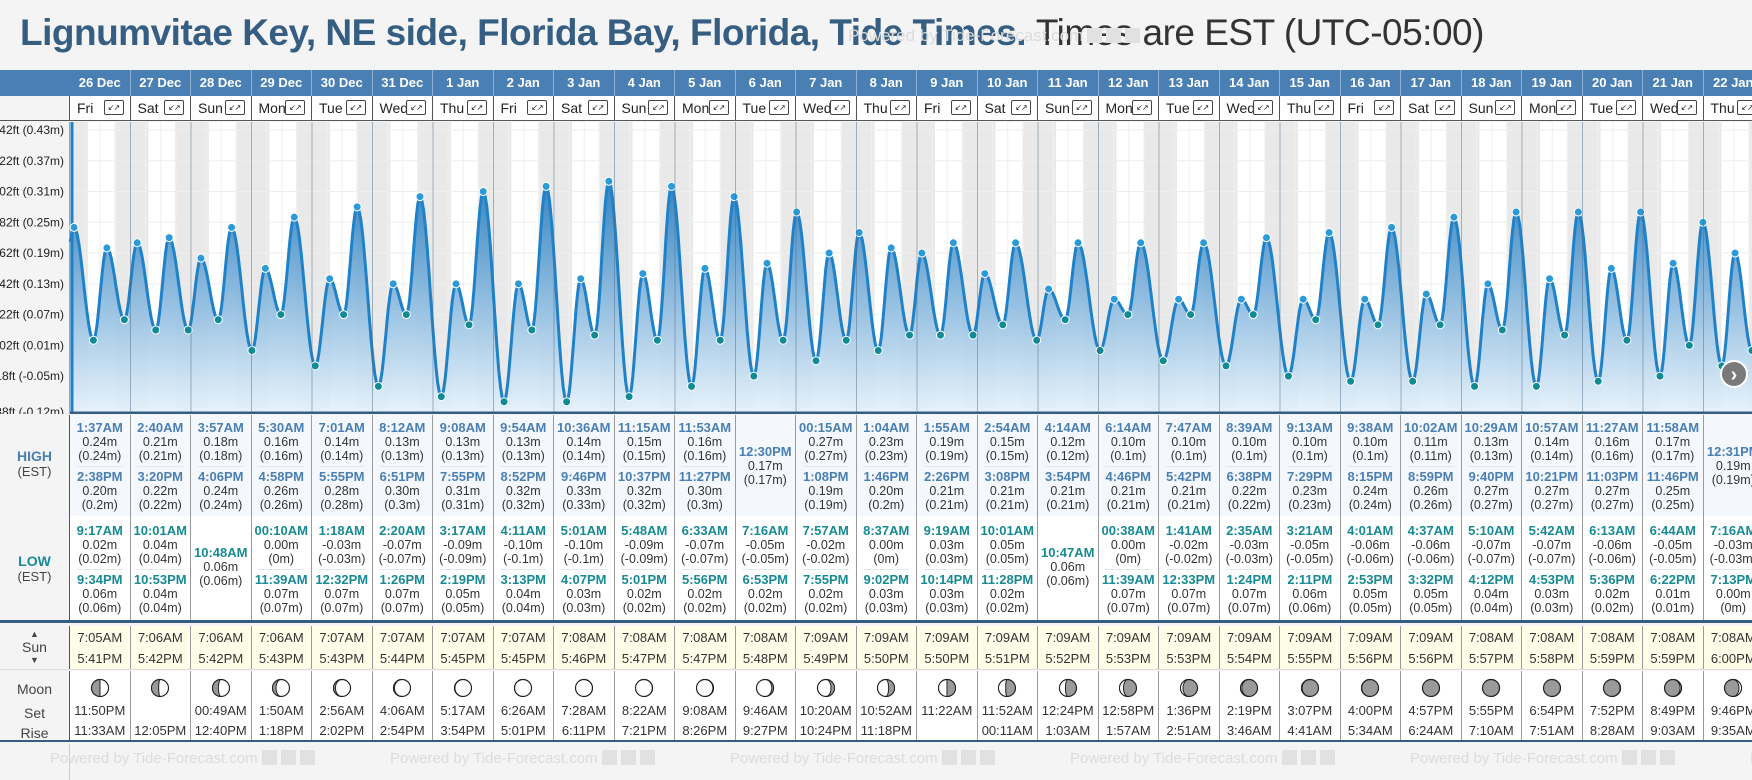 Image resolution: width=1752 pixels, height=780 pixels. Describe the element at coordinates (523, 456) in the screenshot. I see `high-tide-height-alt: (0.13m)` at that location.